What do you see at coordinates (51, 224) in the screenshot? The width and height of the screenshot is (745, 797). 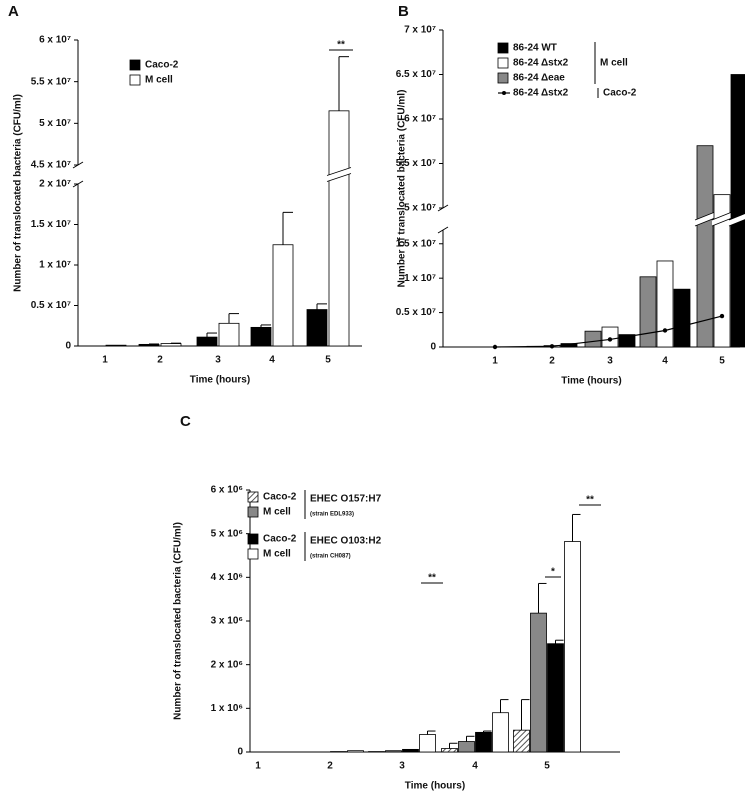 I see `y-tick-label: 1.5 x 10⁷` at bounding box center [51, 224].